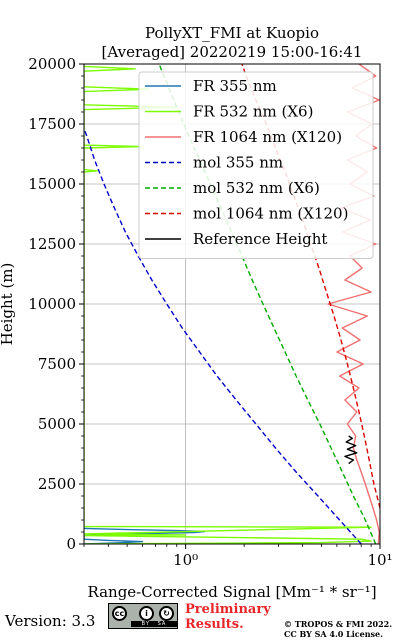  What do you see at coordinates (52, 304) in the screenshot?
I see `y-tick-label: 10000` at bounding box center [52, 304].